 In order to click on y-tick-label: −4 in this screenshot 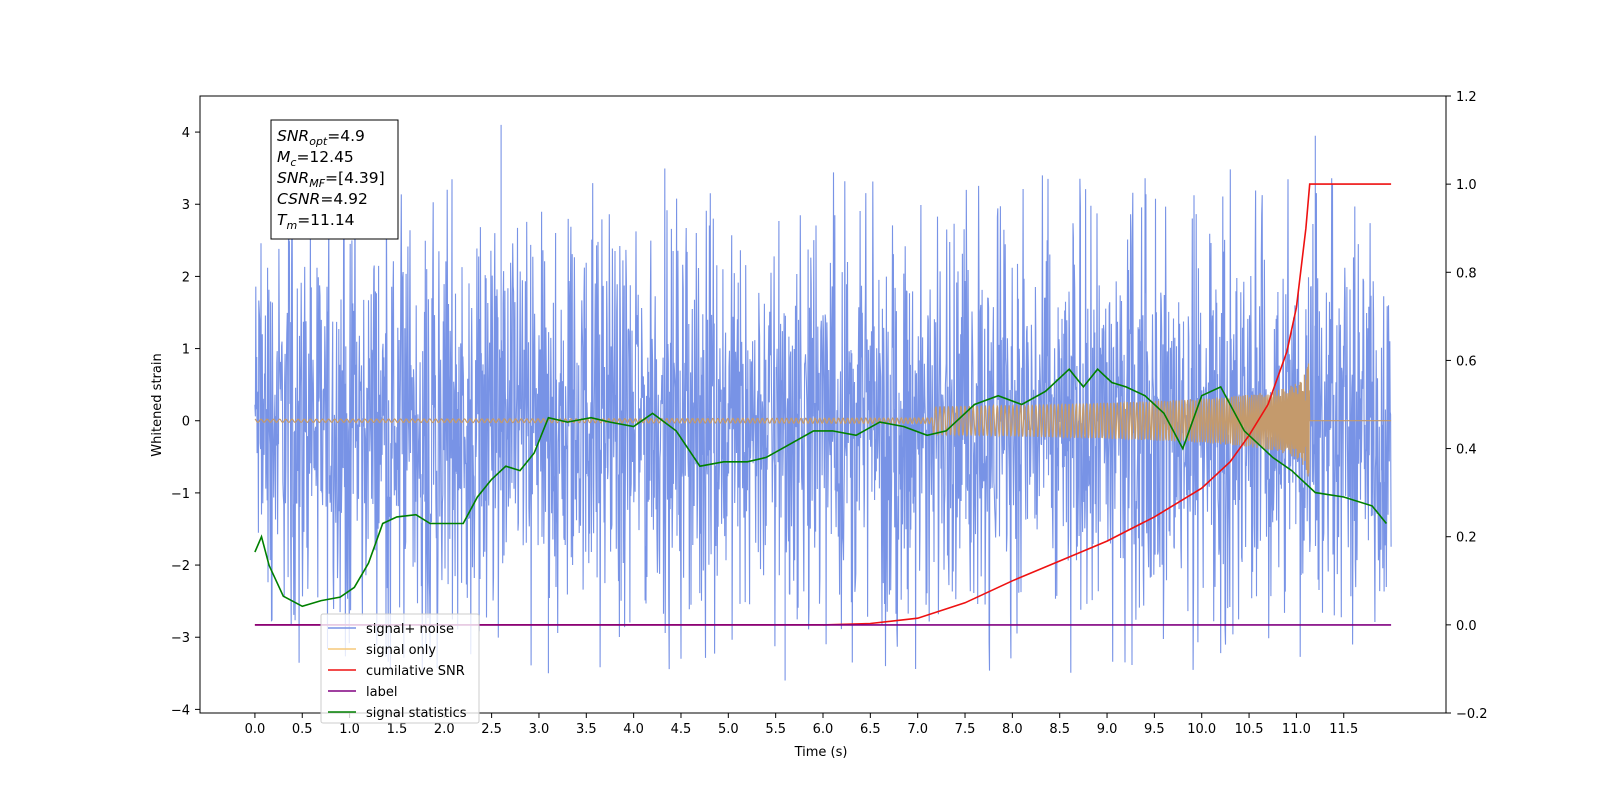, I will do `click(180, 710)`.